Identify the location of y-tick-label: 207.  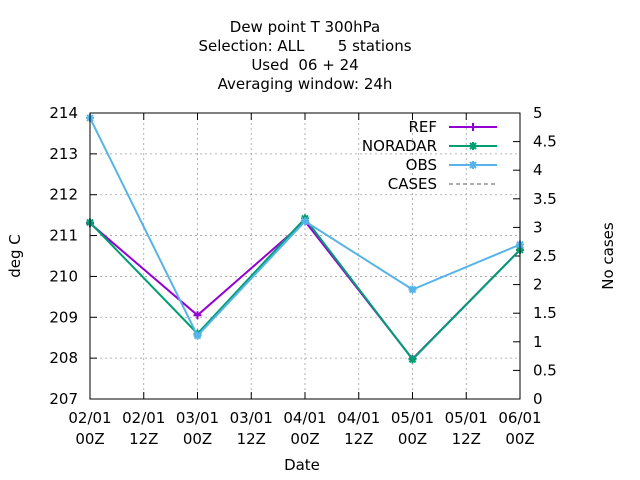
(63, 399).